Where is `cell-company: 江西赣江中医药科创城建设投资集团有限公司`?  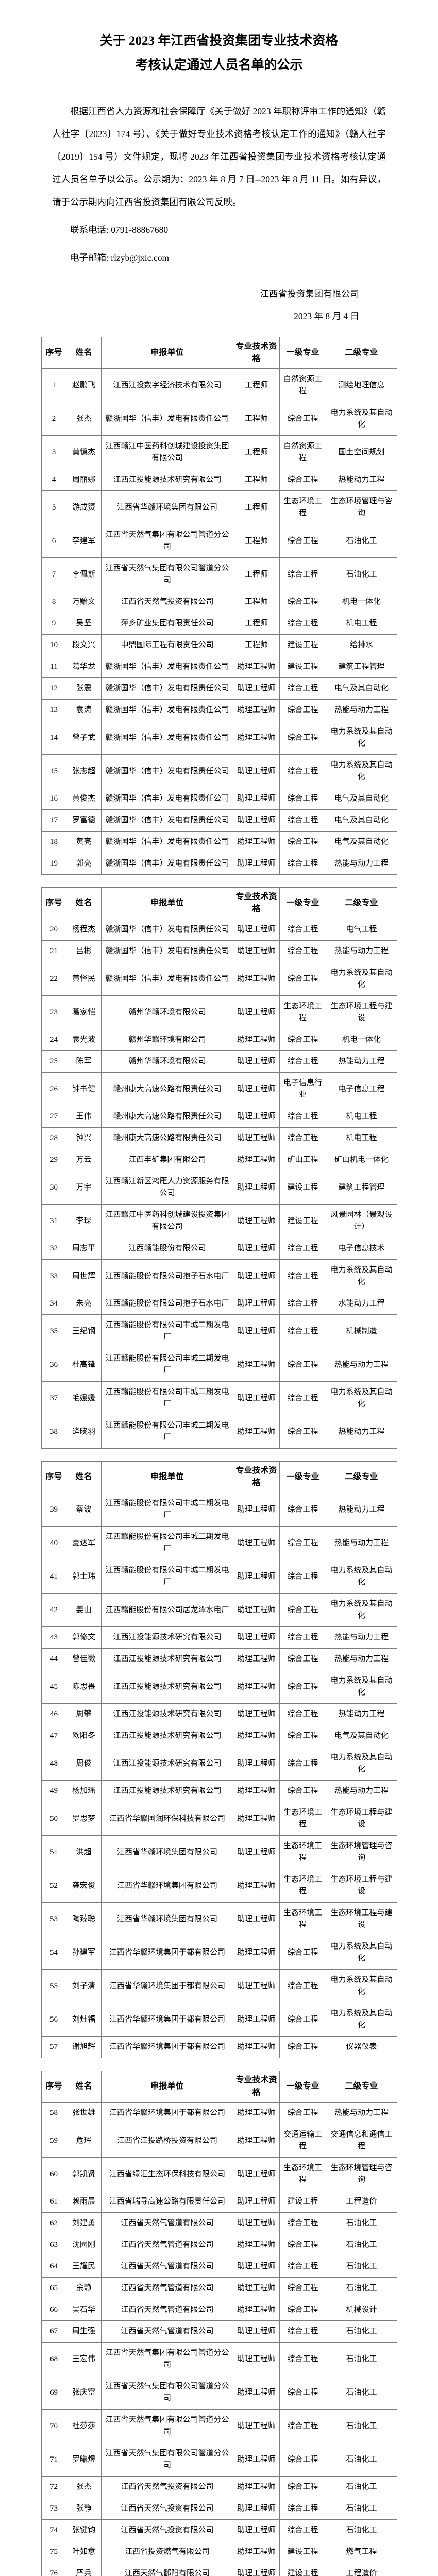 cell-company: 江西赣江中医药科创城建设投资集团有限公司 is located at coordinates (167, 1221).